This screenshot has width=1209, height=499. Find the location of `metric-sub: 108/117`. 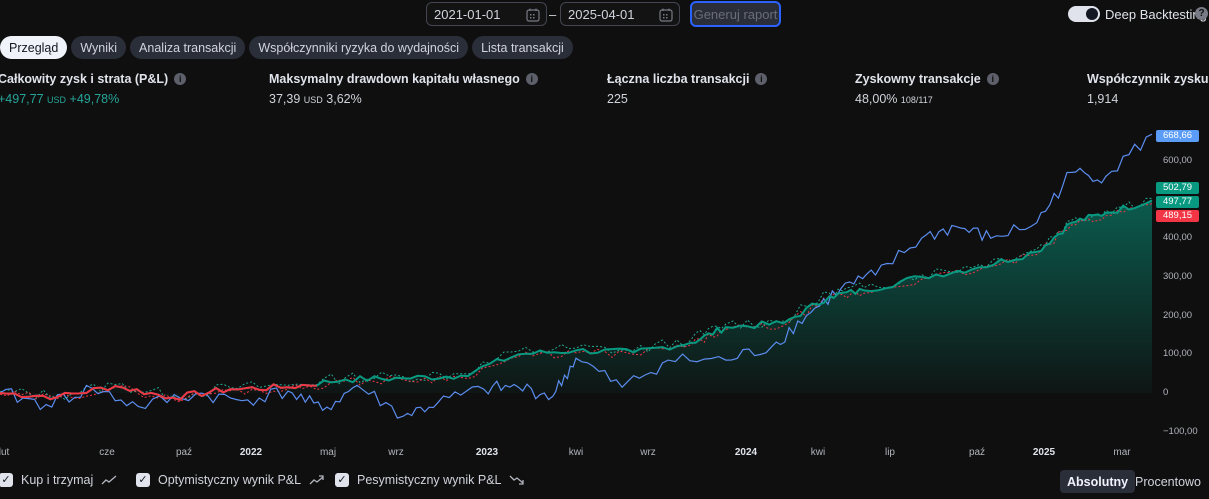

metric-sub: 108/117 is located at coordinates (916, 100).